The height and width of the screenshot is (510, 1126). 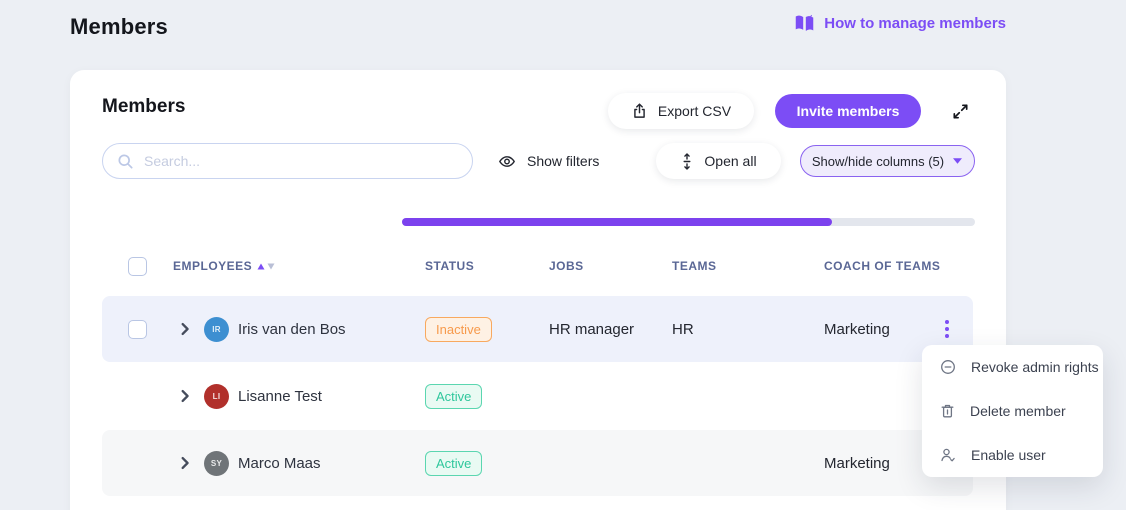 What do you see at coordinates (487, 266) in the screenshot?
I see `column-header-status: STATUS` at bounding box center [487, 266].